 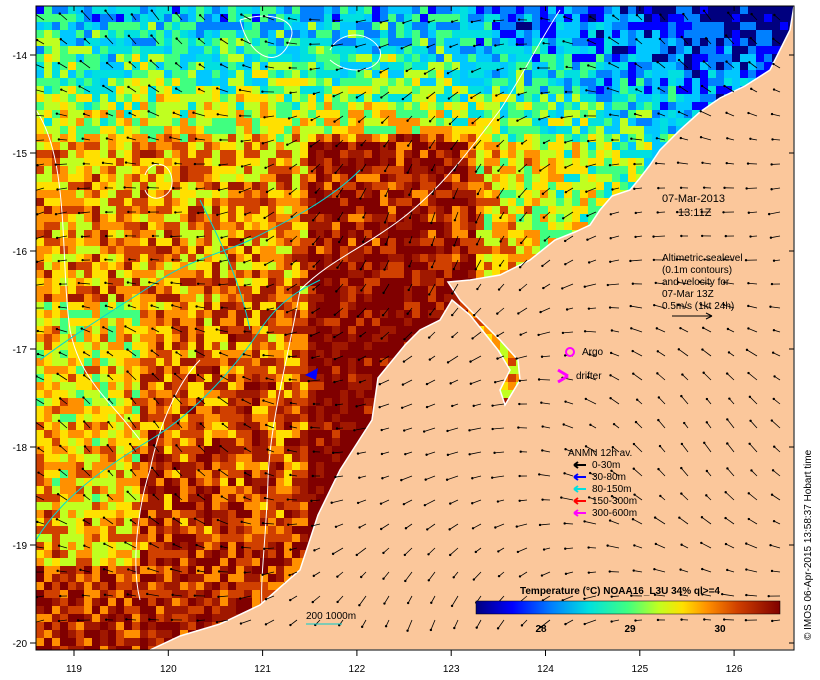 I want to click on x-tick-label: 125, so click(x=639, y=669).